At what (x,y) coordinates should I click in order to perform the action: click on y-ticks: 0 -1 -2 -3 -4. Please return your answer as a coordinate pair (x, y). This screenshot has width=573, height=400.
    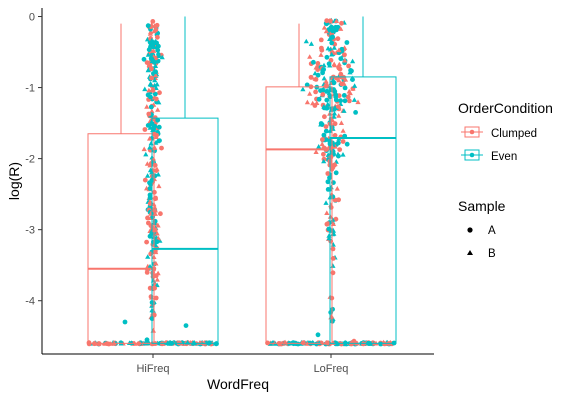
    Looking at the image, I should click on (33, 160).